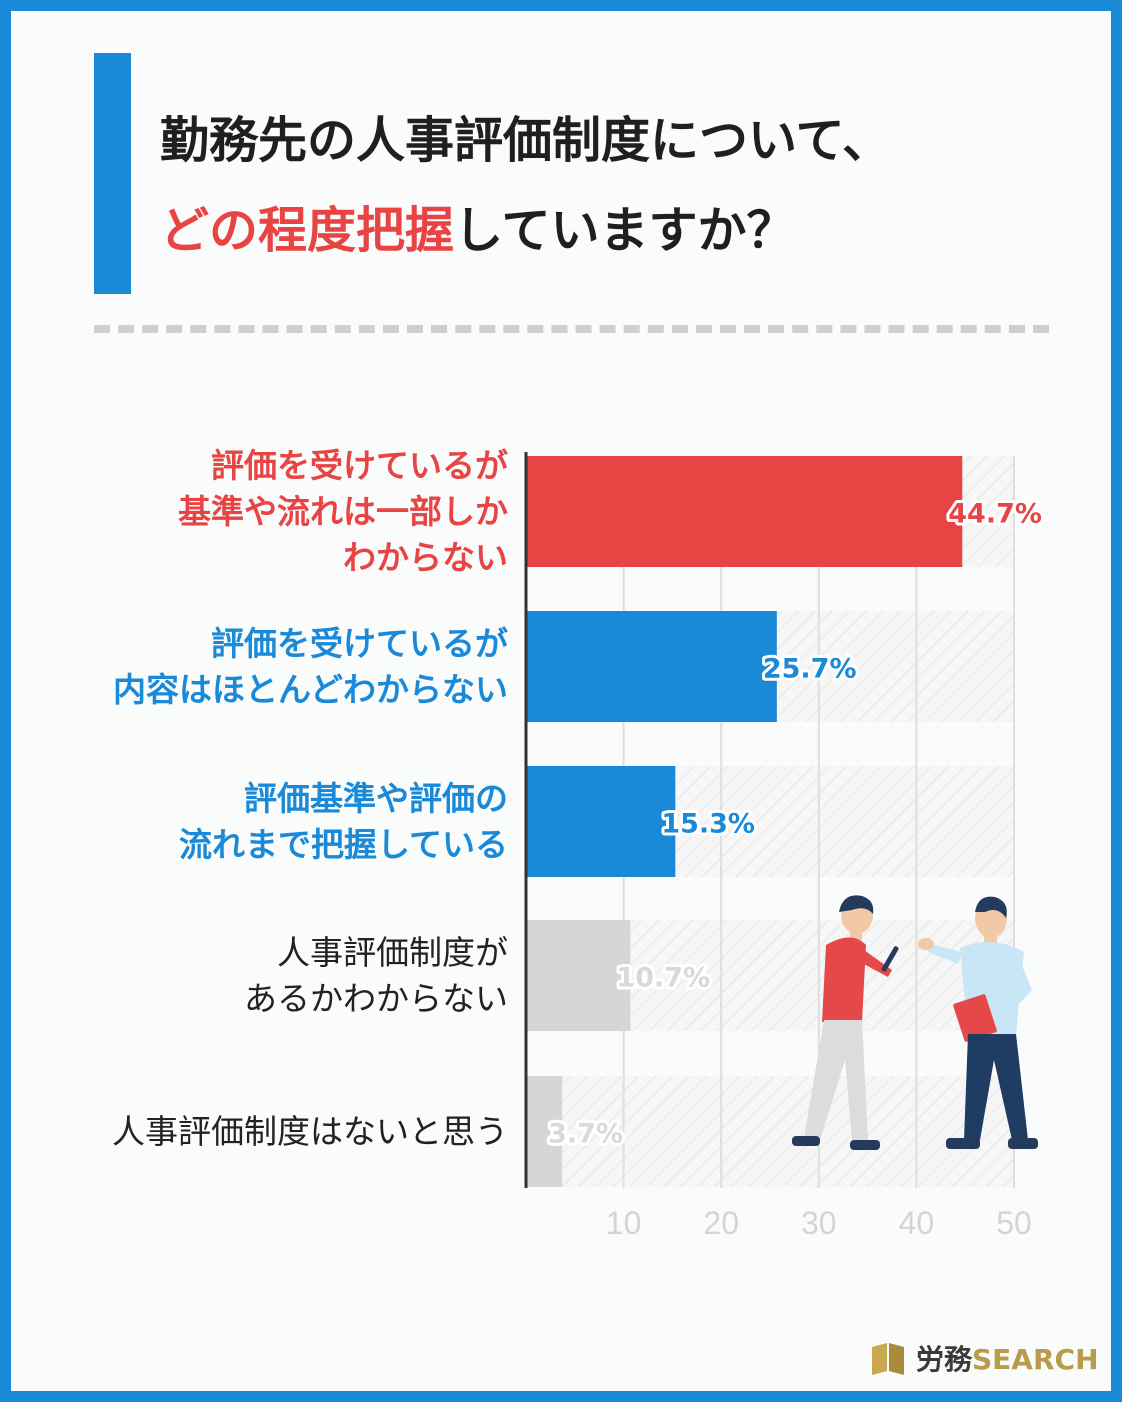  What do you see at coordinates (526, 140) in the screenshot?
I see `title-line-1: 勤務先の人事評価制度について、` at bounding box center [526, 140].